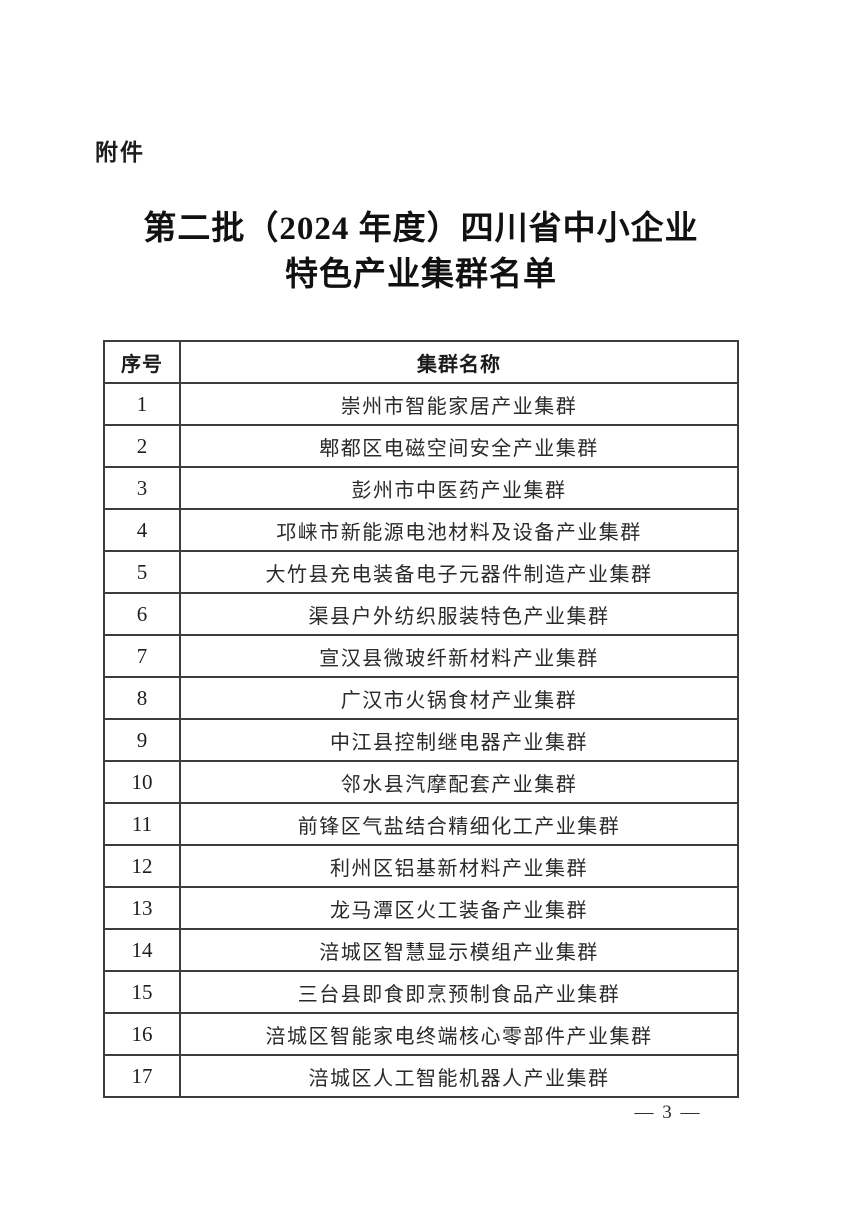 The image size is (860, 1208). Describe the element at coordinates (459, 782) in the screenshot. I see `row-cluster-name: 邻水县汽摩配套产业集群` at that location.